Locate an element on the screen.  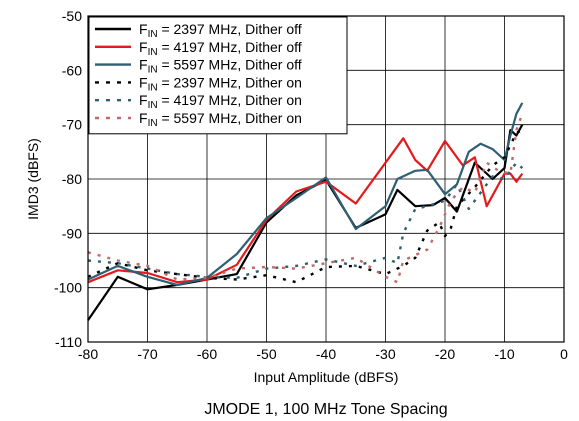
legend-label-4: FIN = 2397 MHz, Dither on is located at coordinates (220, 83).